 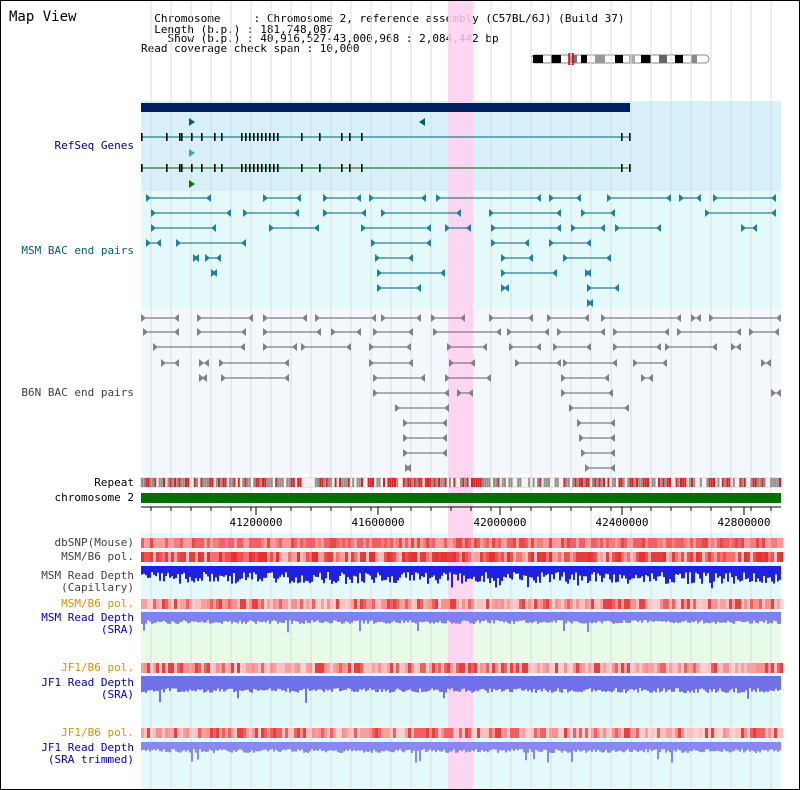 I want to click on track-label-refseq: RefSeq Genes, so click(x=94, y=145).